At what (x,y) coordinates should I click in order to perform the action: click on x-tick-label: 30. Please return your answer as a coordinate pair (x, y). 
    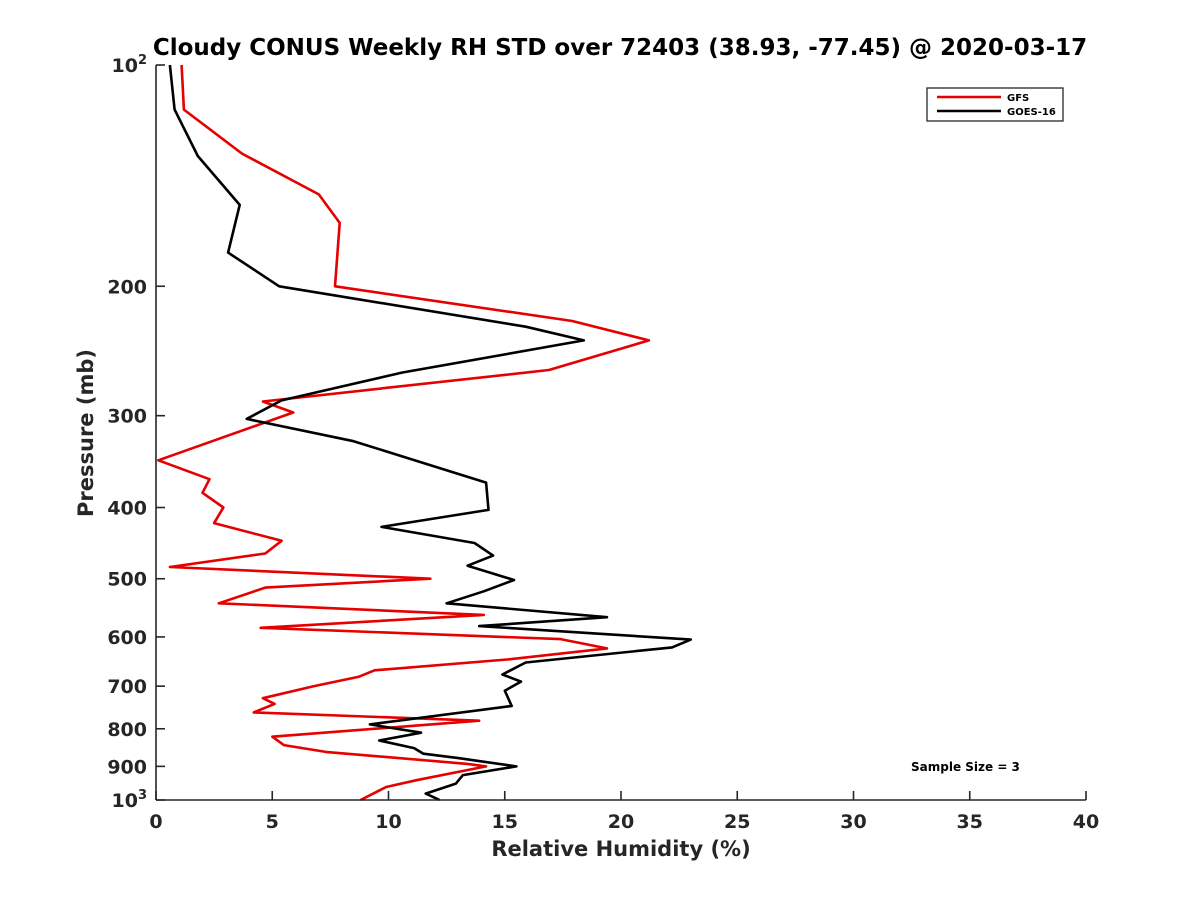
    Looking at the image, I should click on (853, 822).